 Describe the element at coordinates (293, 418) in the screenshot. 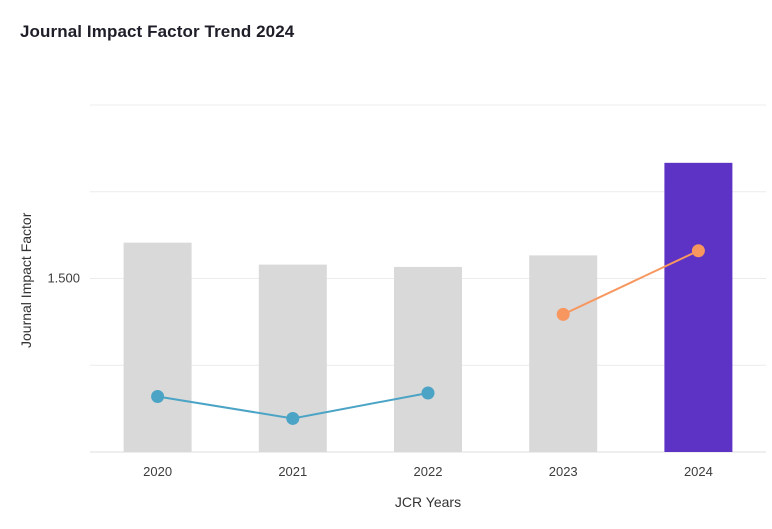

I see `data-point-2021` at that location.